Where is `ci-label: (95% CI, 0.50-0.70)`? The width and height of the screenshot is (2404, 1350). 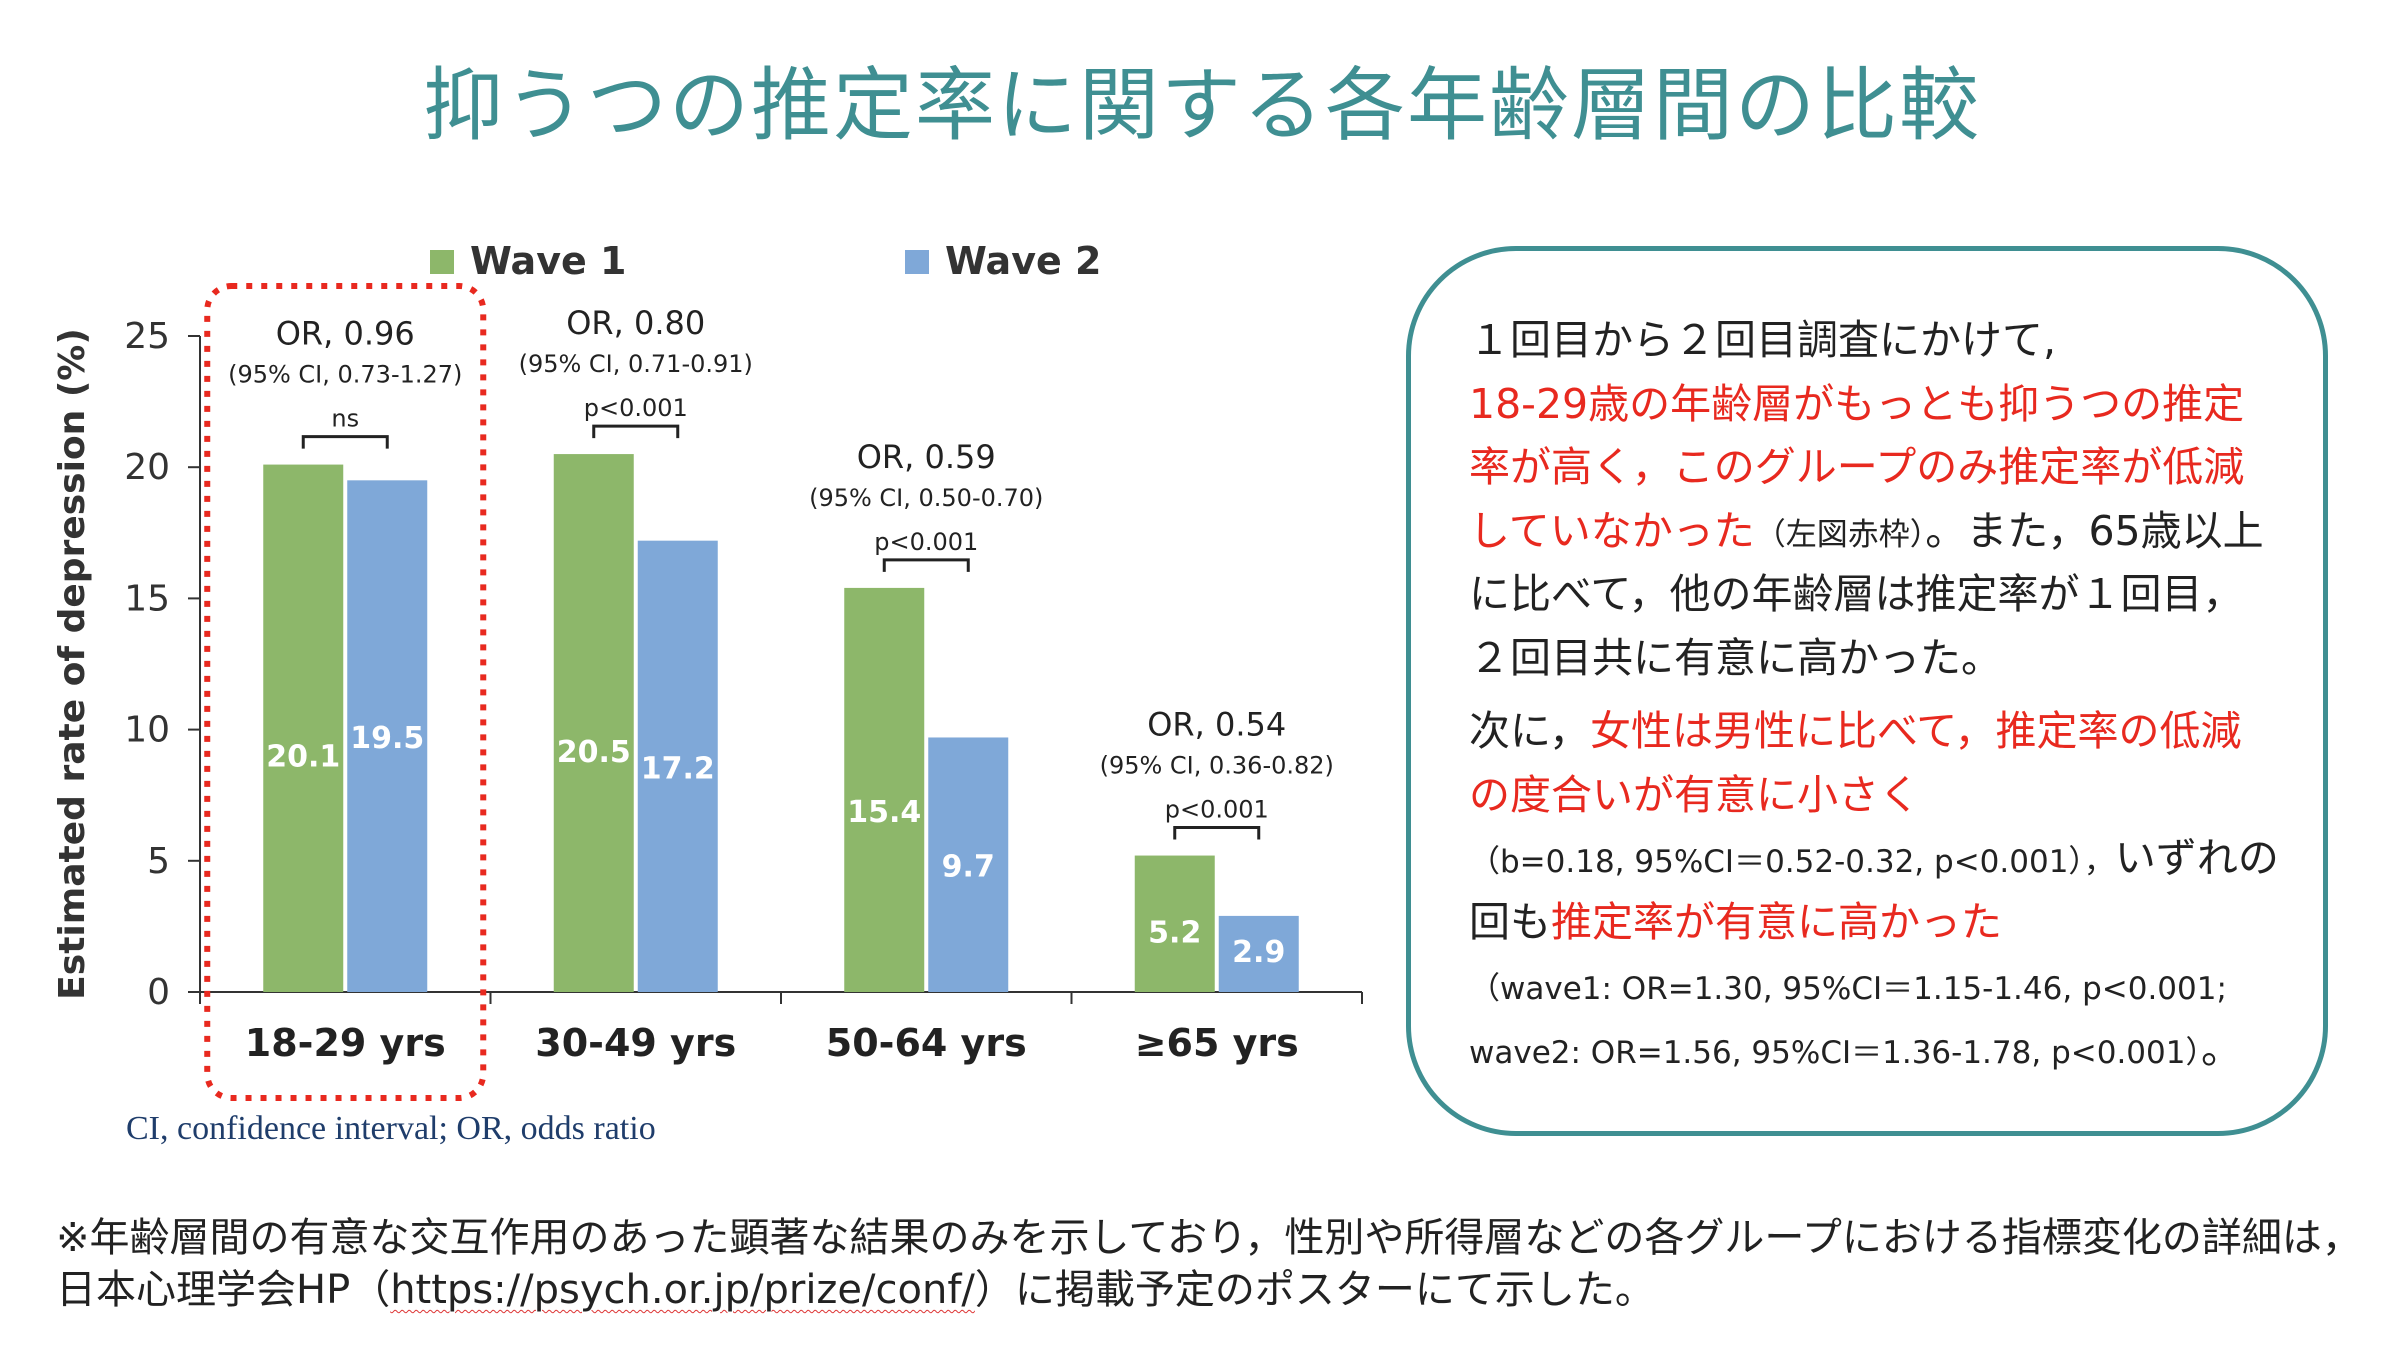
ci-label: (95% CI, 0.50-0.70) is located at coordinates (926, 498).